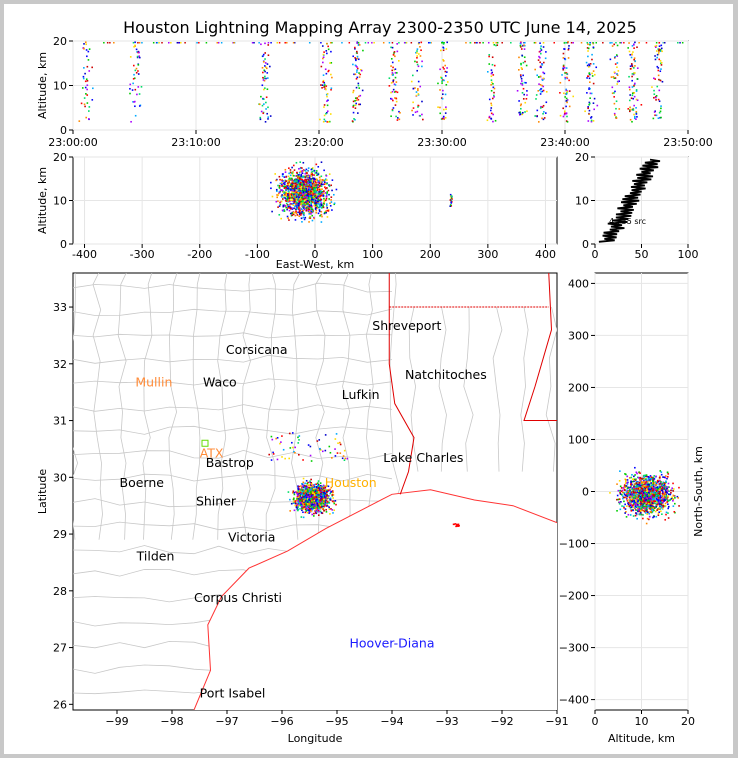 Image resolution: width=738 pixels, height=758 pixels. Describe the element at coordinates (524, 389) in the screenshot. I see `parish-line` at that location.